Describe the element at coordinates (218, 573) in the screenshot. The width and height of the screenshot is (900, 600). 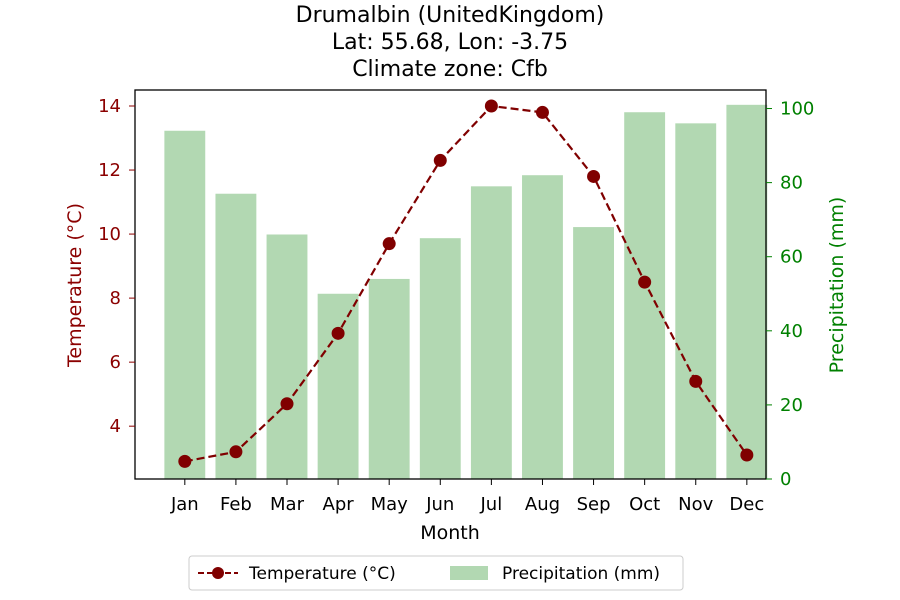
I see `legend-temperature-marker` at that location.